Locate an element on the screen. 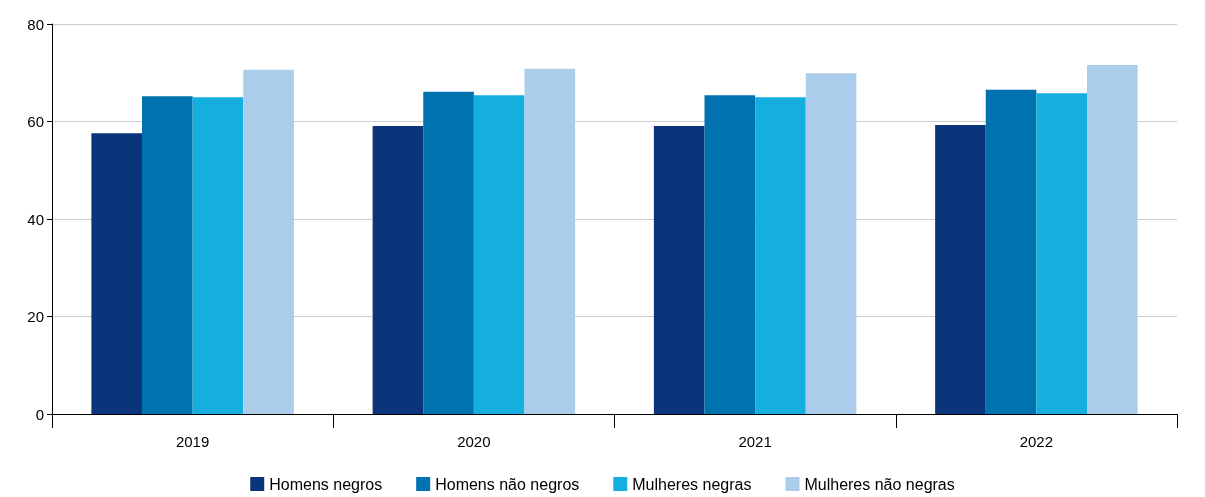 This screenshot has height=497, width=1205. legend-label: Homens negros is located at coordinates (326, 484).